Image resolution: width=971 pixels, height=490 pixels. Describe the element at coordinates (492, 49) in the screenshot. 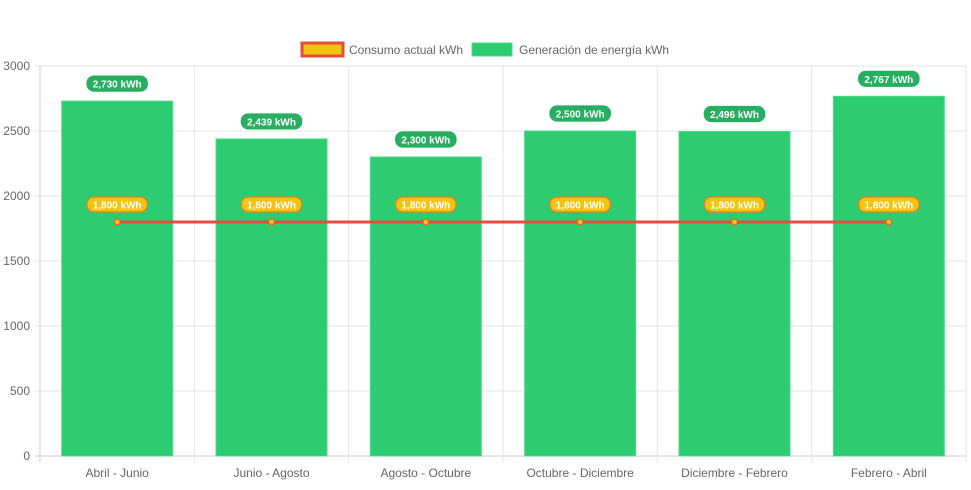

I see `legend-swatch-generacion` at that location.